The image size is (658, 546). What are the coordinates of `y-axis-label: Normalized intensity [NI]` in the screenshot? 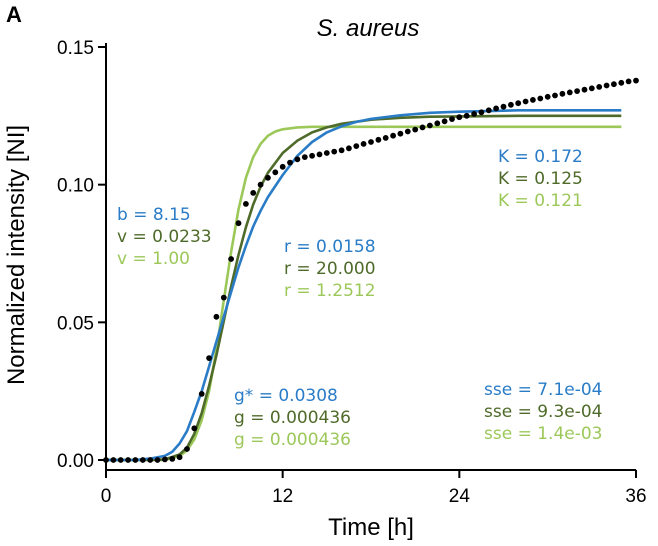 It's located at (16, 255).